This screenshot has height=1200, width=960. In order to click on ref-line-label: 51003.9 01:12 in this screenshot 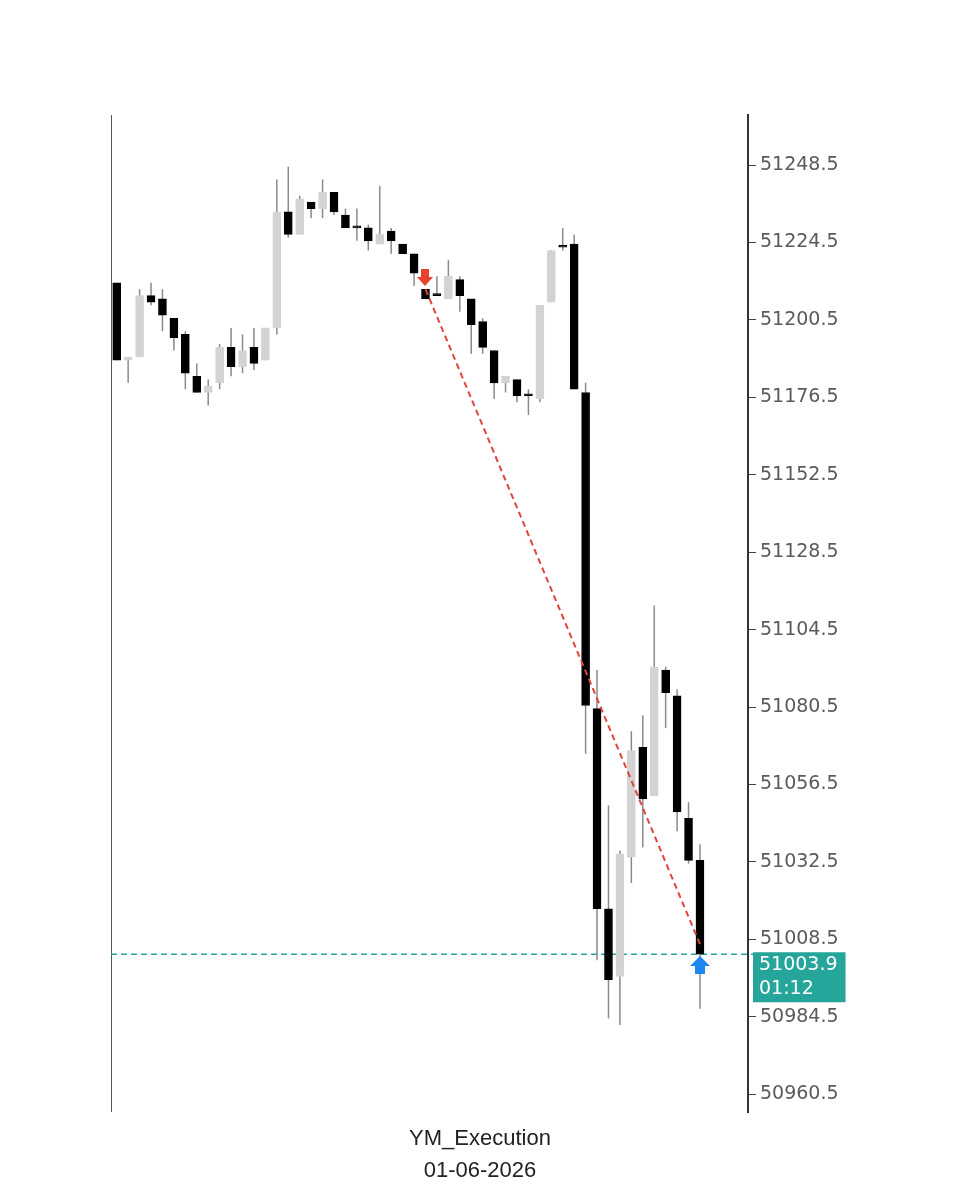, I will do `click(798, 975)`.